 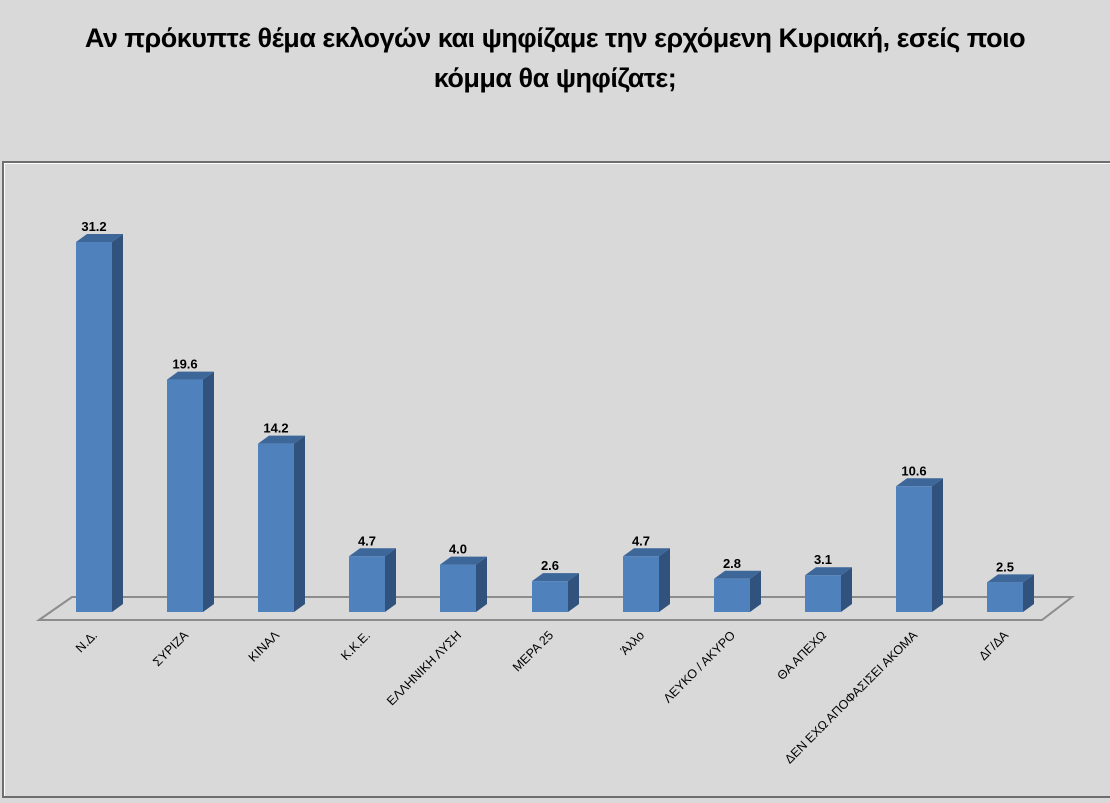 I want to click on bar: 4.0, so click(x=463, y=577).